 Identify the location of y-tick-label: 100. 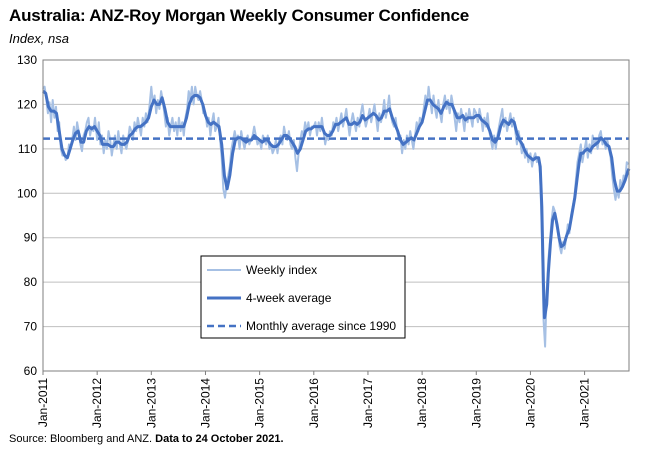
(27, 193).